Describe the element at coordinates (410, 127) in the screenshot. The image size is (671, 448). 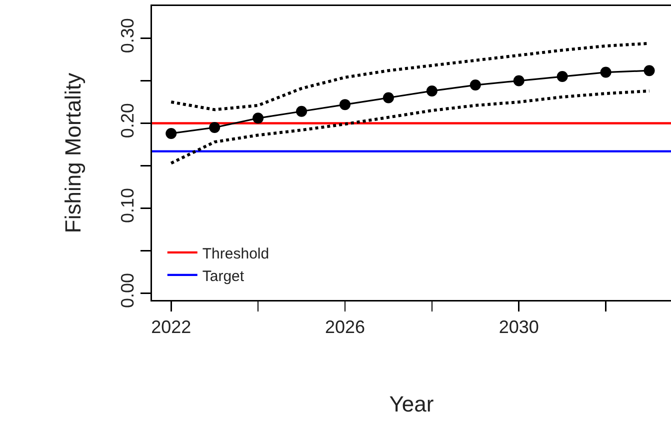
I see `line-series` at that location.